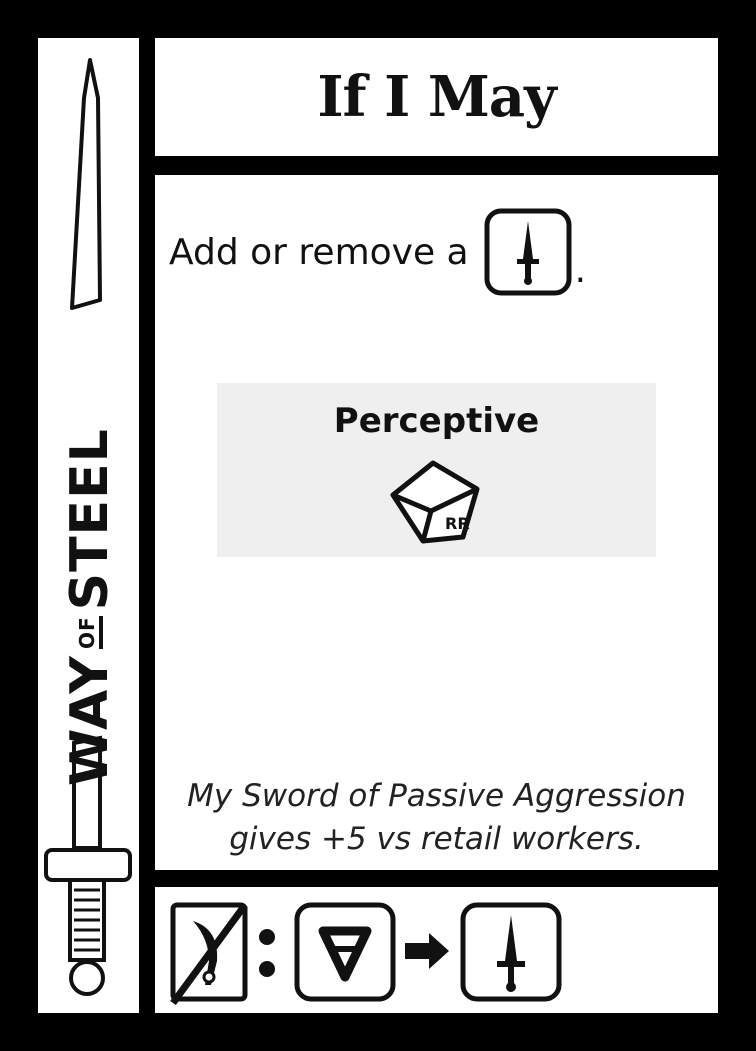 The height and width of the screenshot is (1051, 756). I want to click on flavor-line-2: gives +5 vs retail workers., so click(436, 839).